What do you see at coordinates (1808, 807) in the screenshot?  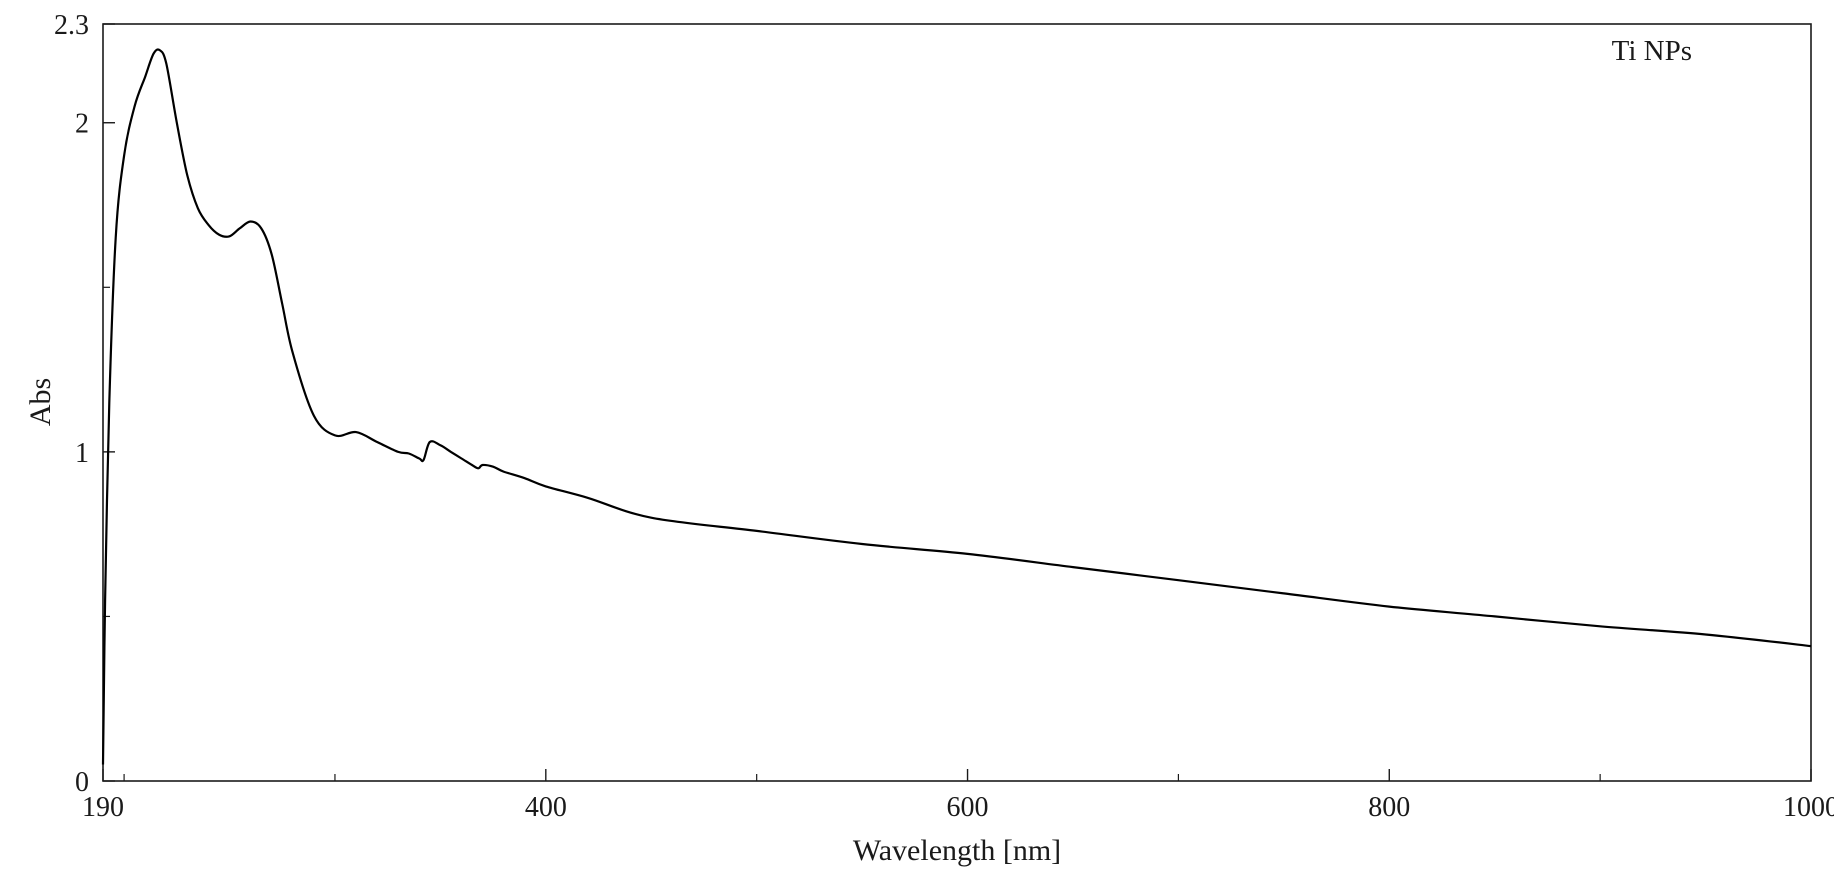 I see `x-tick-label: 1000` at bounding box center [1808, 807].